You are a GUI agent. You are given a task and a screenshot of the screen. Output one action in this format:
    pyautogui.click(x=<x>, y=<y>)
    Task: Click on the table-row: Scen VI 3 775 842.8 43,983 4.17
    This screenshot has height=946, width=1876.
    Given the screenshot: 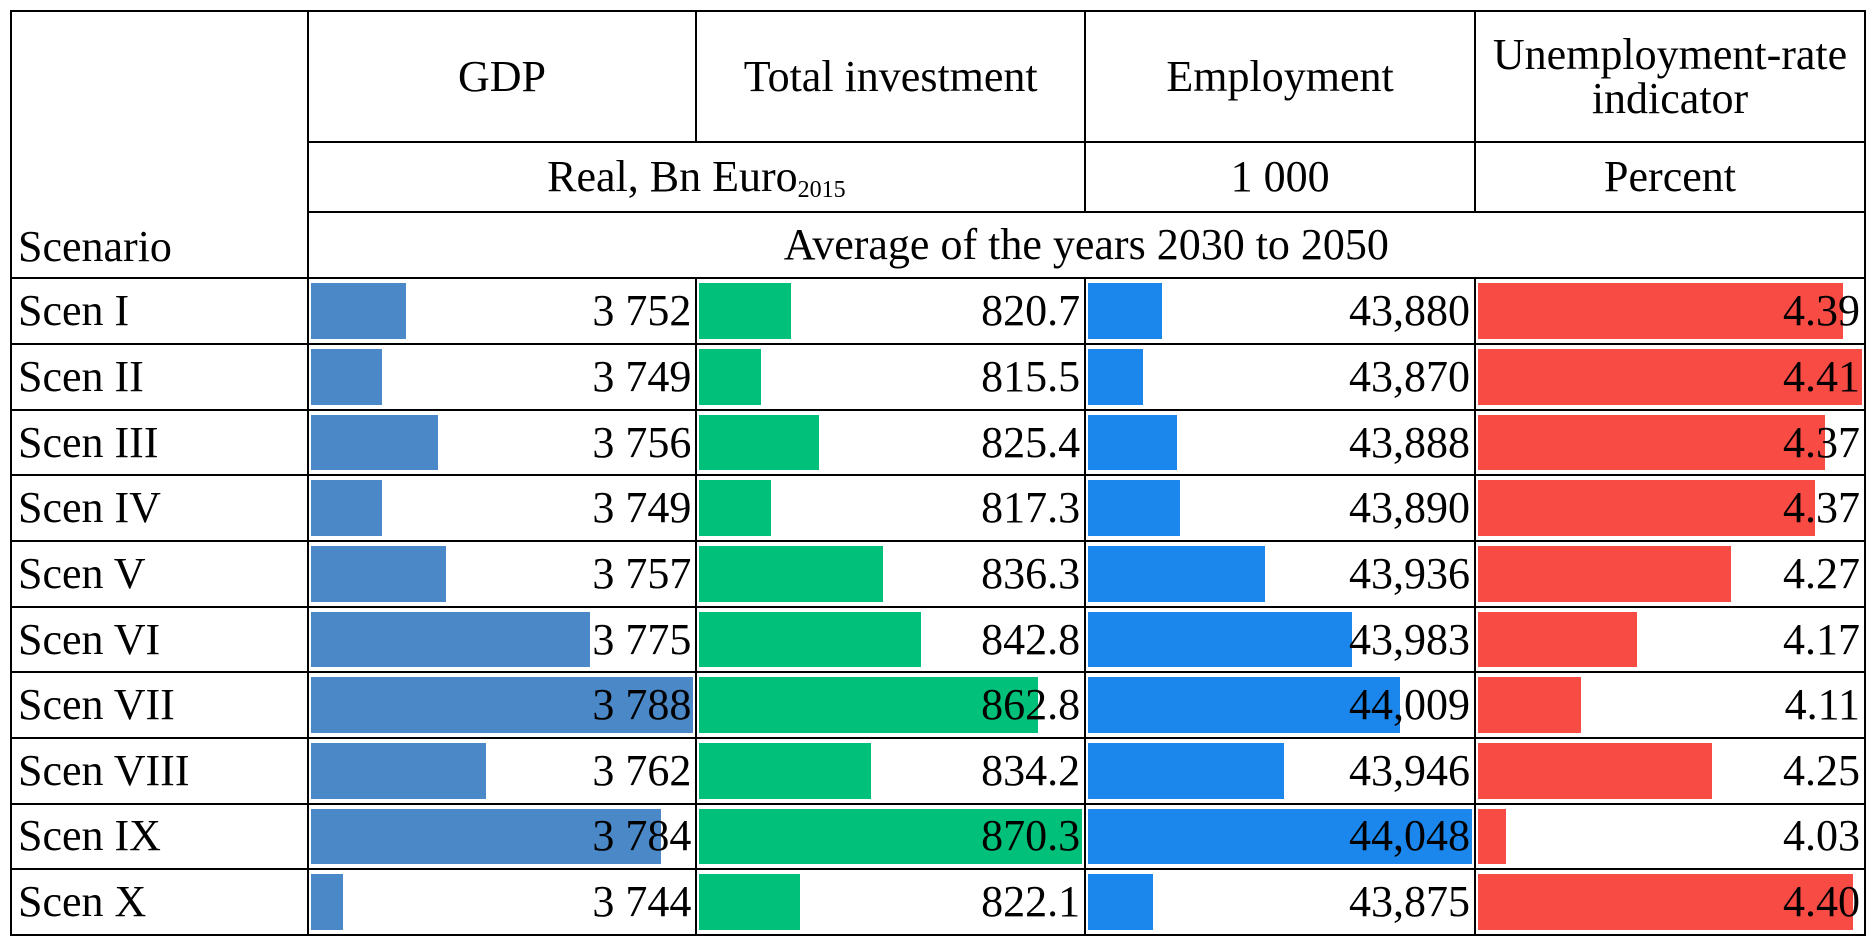 What is the action you would take?
    pyautogui.click(x=938, y=639)
    